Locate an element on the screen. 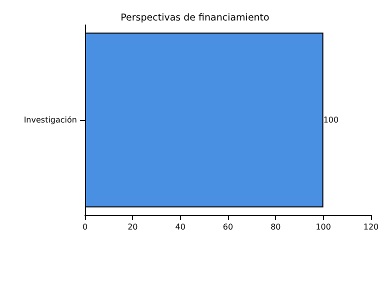 The image size is (390, 282). x-tick-label: 120 is located at coordinates (371, 227).